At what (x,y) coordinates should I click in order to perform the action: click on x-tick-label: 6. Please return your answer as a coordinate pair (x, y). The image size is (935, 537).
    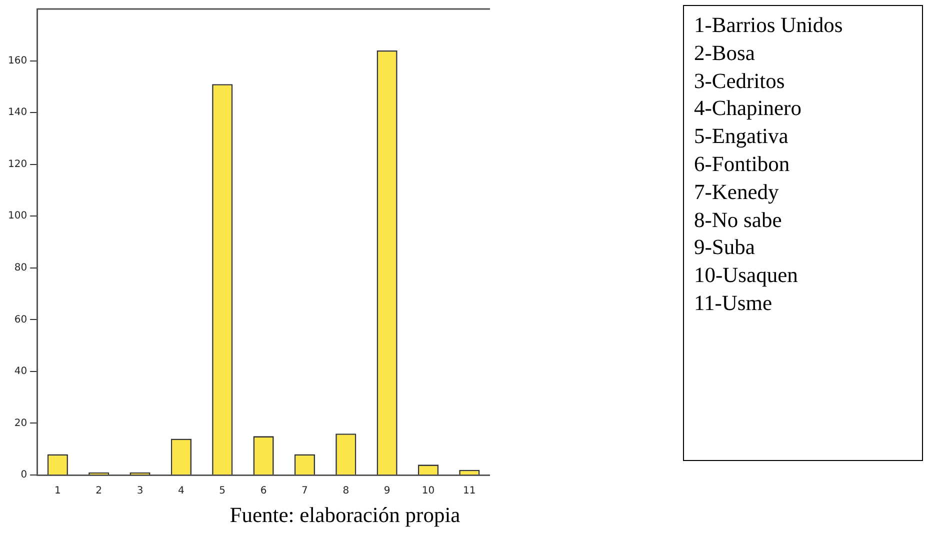
    Looking at the image, I should click on (263, 491).